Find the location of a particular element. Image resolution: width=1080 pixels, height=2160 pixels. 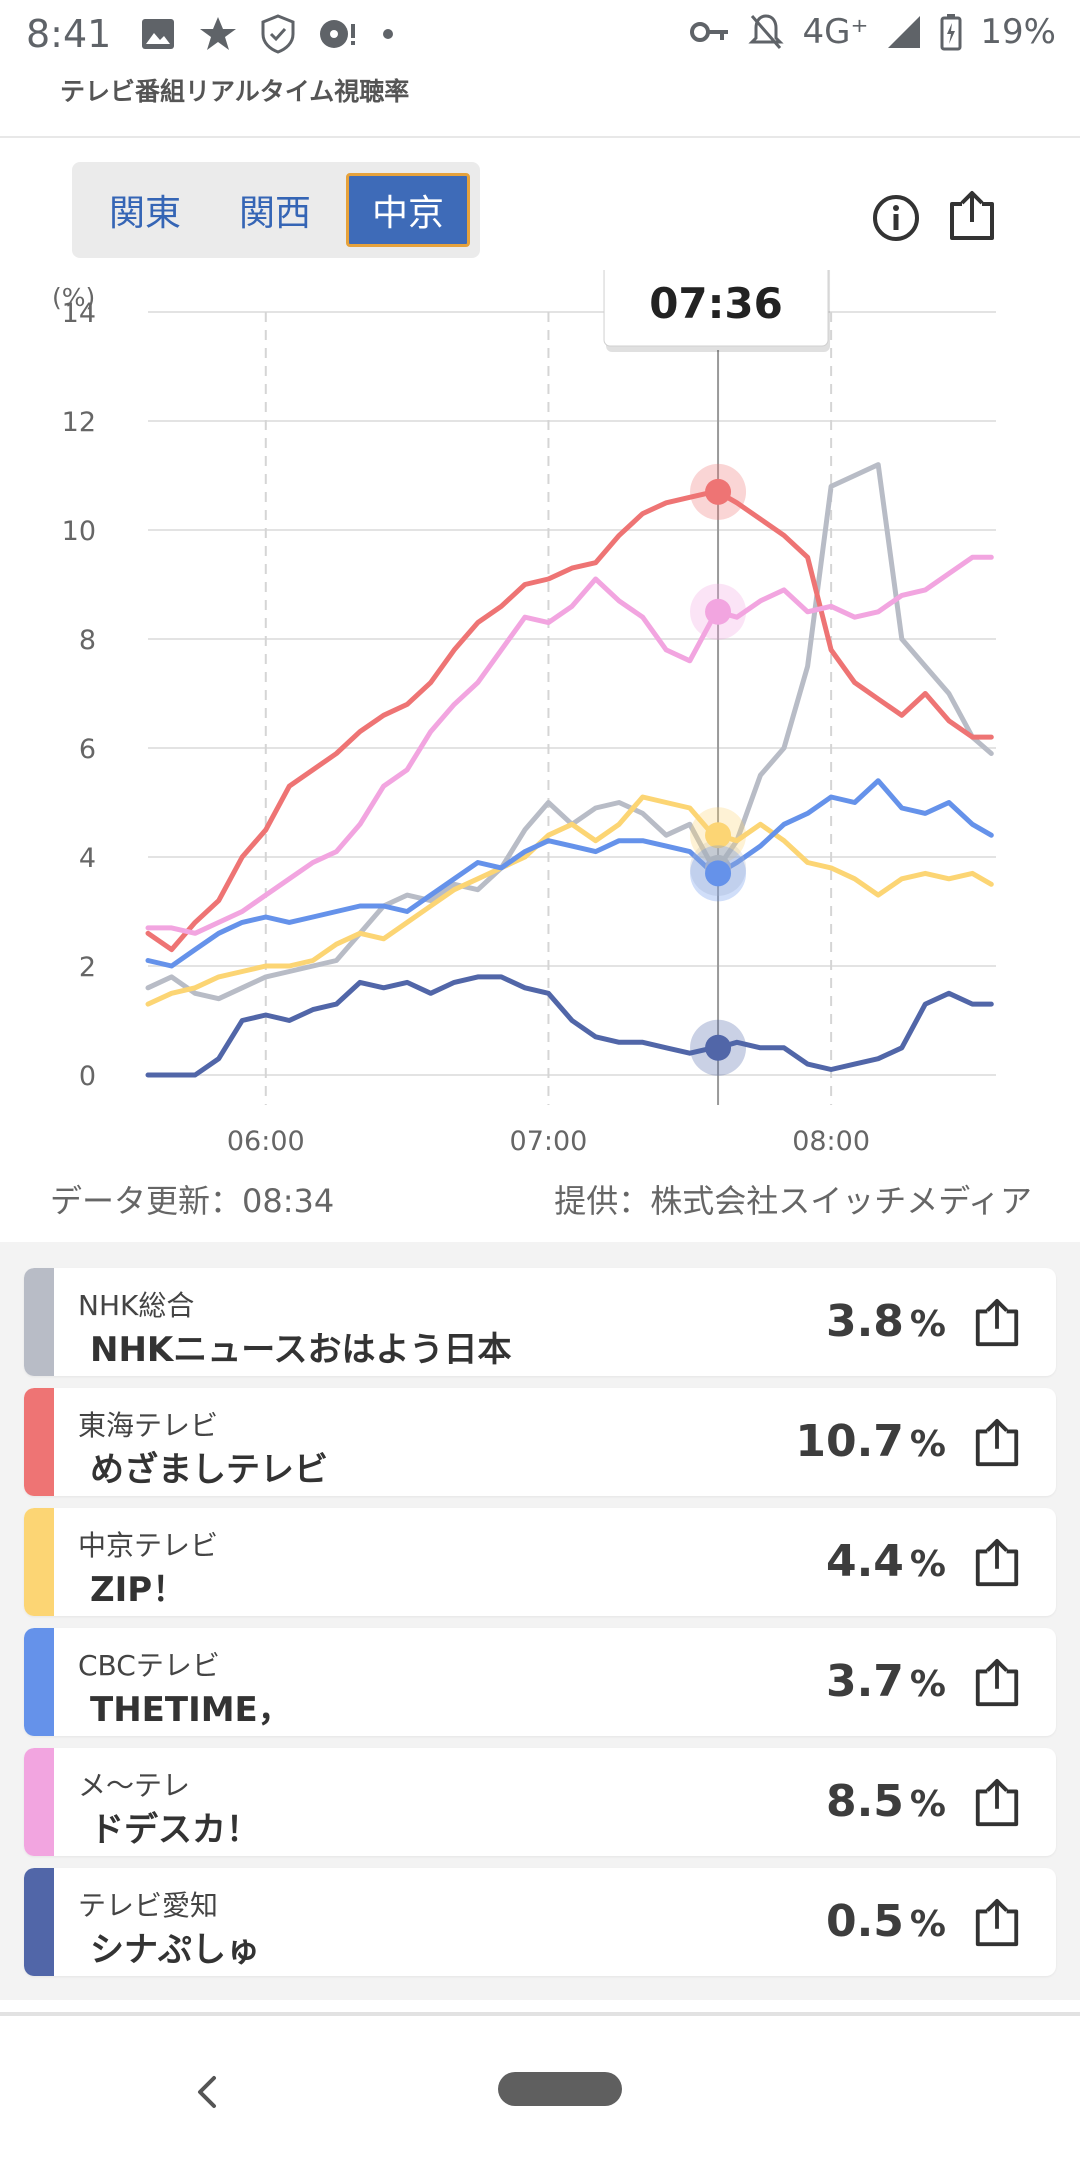

status-bar: 8:41 4G⁺ 19% is located at coordinates (540, 36).